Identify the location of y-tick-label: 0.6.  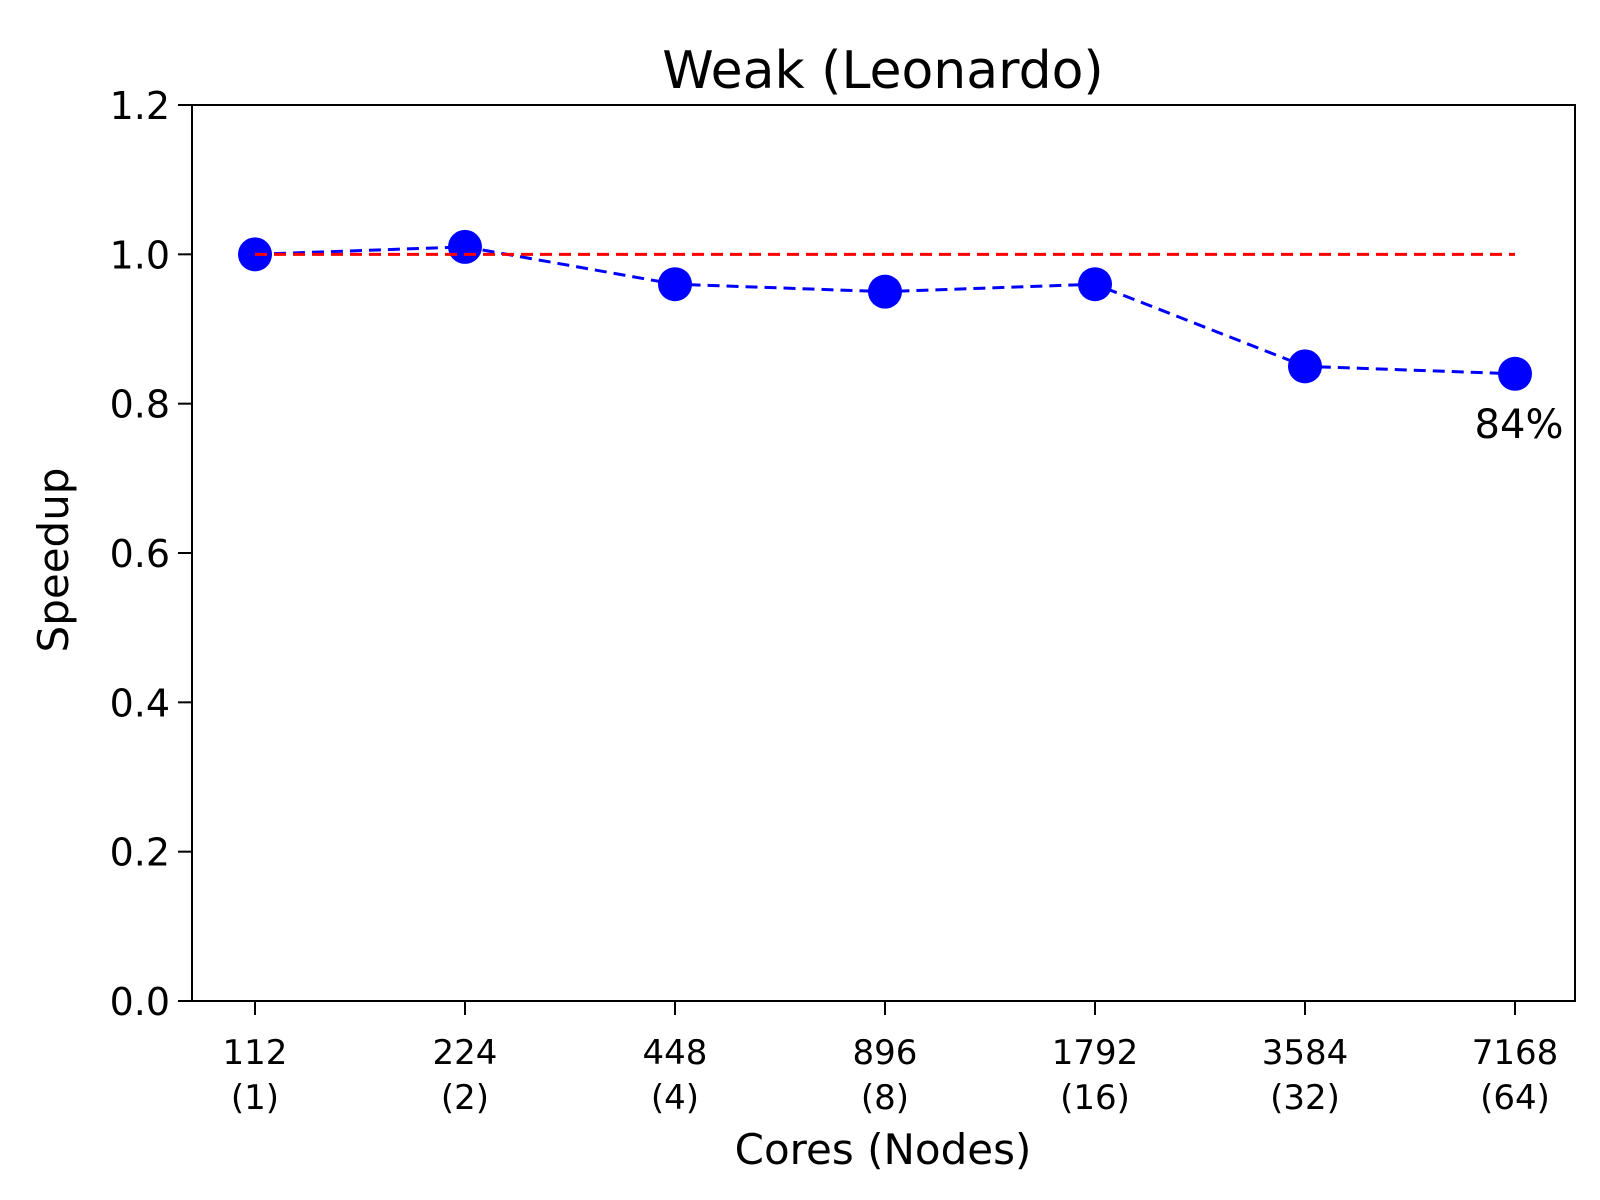
(140, 554).